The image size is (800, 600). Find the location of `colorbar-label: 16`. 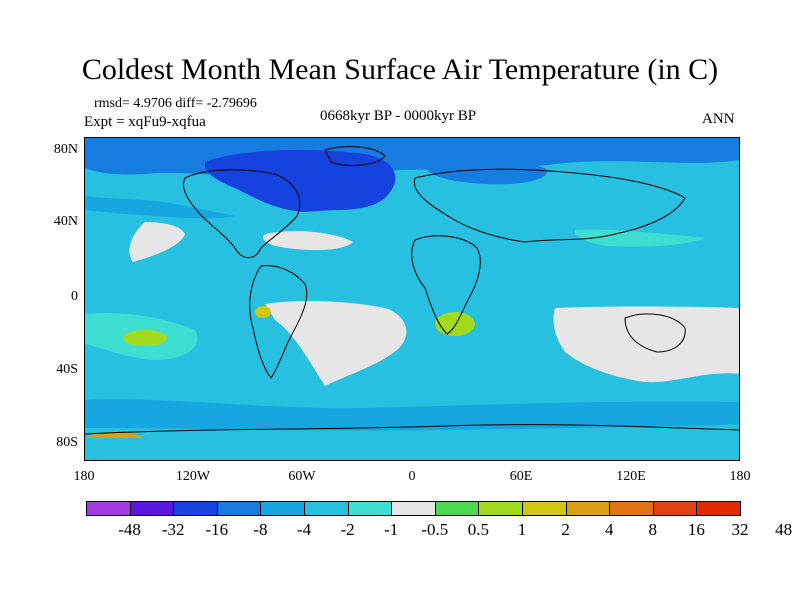

colorbar-label: 16 is located at coordinates (696, 529).